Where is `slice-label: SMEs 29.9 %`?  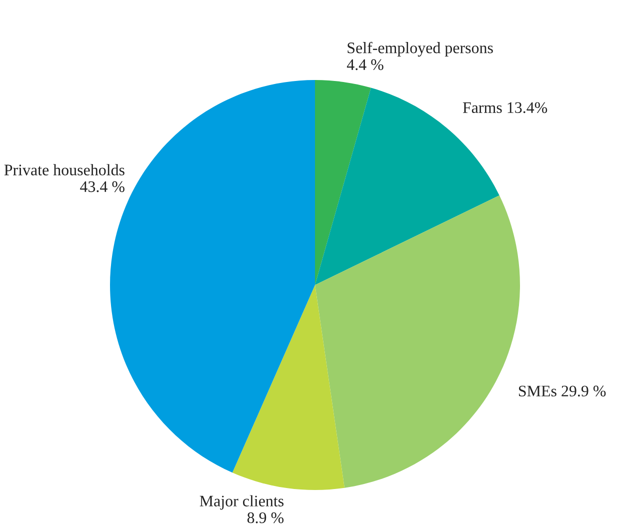 slice-label: SMEs 29.9 % is located at coordinates (562, 391).